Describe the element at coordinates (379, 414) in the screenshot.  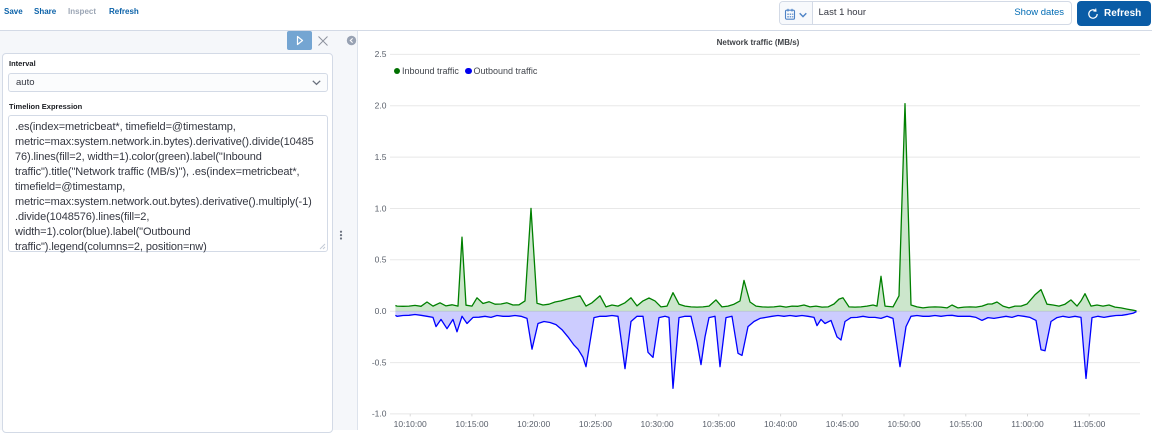
I see `svg-text: -1.0` at that location.